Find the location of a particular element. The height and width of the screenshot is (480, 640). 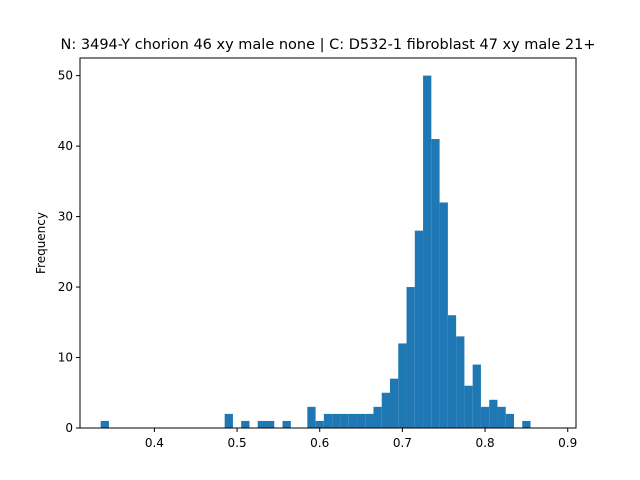

x-axis: 0.4 0.5 0.6 0.7 0.8 0.9 is located at coordinates (361, 439).